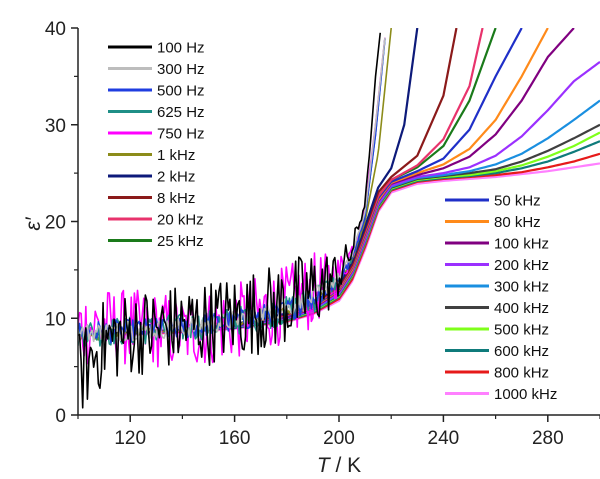  Describe the element at coordinates (548, 438) in the screenshot. I see `x-tick-label-280: 280` at that location.